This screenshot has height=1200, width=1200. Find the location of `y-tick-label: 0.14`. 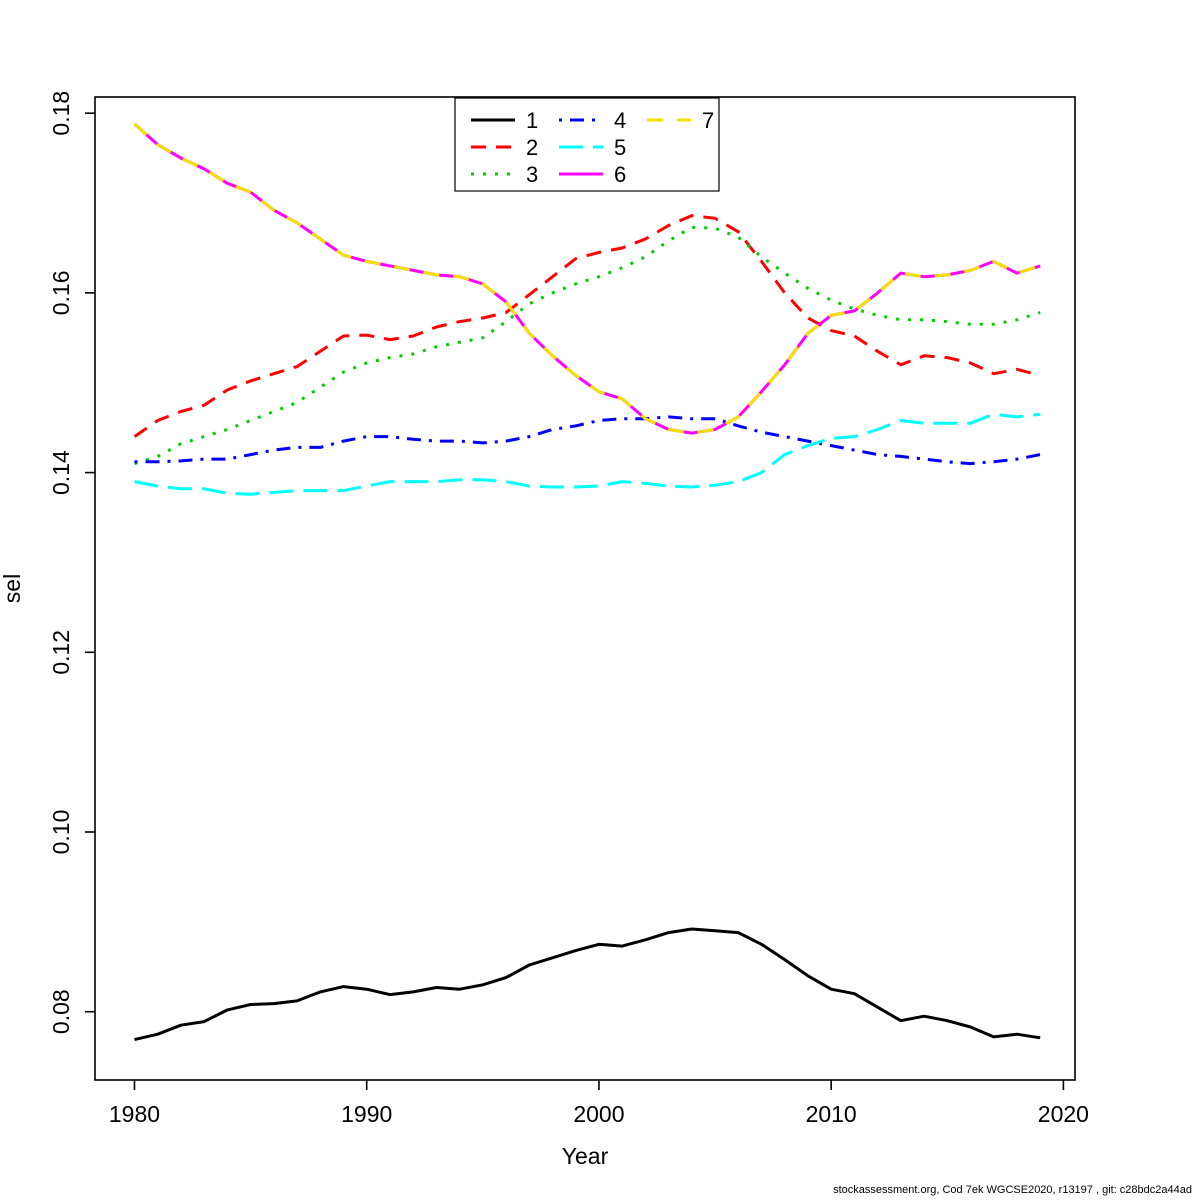

y-tick-label: 0.14 is located at coordinates (61, 472).